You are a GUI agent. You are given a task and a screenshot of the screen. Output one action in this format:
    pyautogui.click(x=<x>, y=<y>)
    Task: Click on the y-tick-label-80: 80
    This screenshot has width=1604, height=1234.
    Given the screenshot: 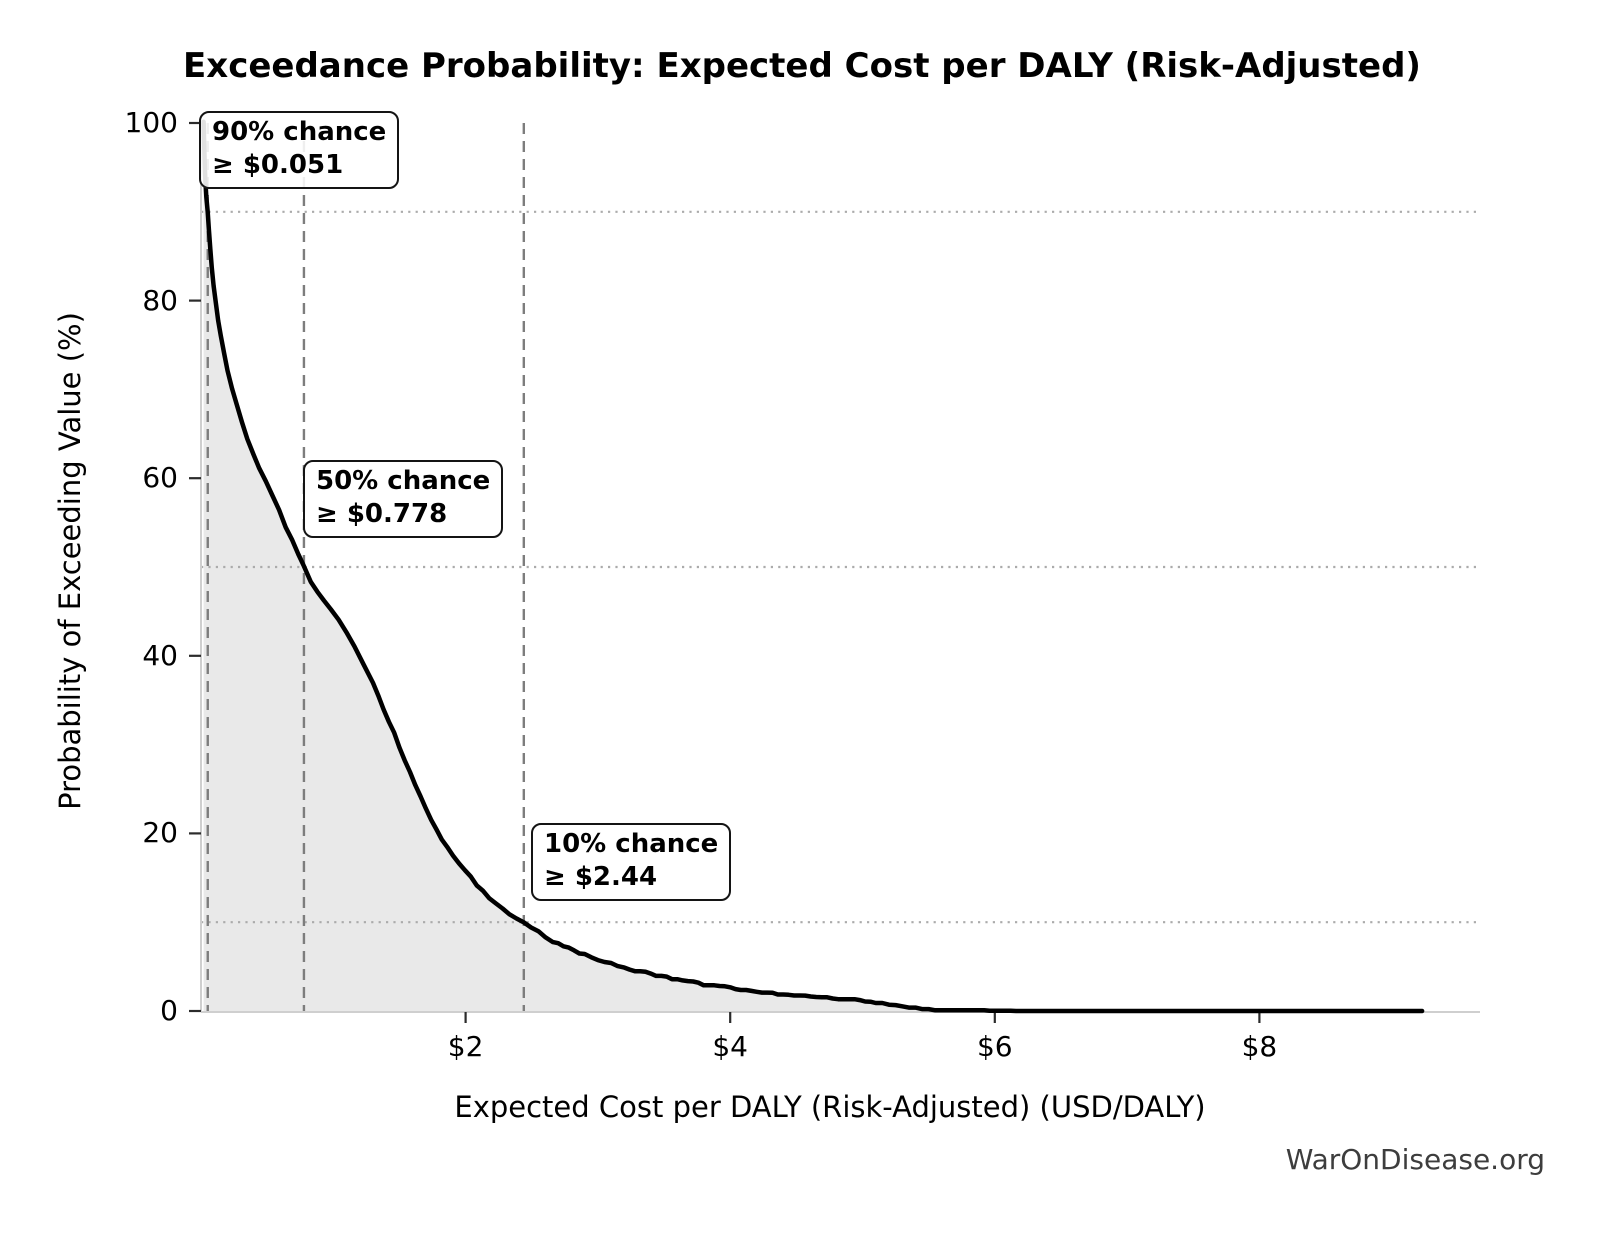 What is the action you would take?
    pyautogui.click(x=160, y=300)
    